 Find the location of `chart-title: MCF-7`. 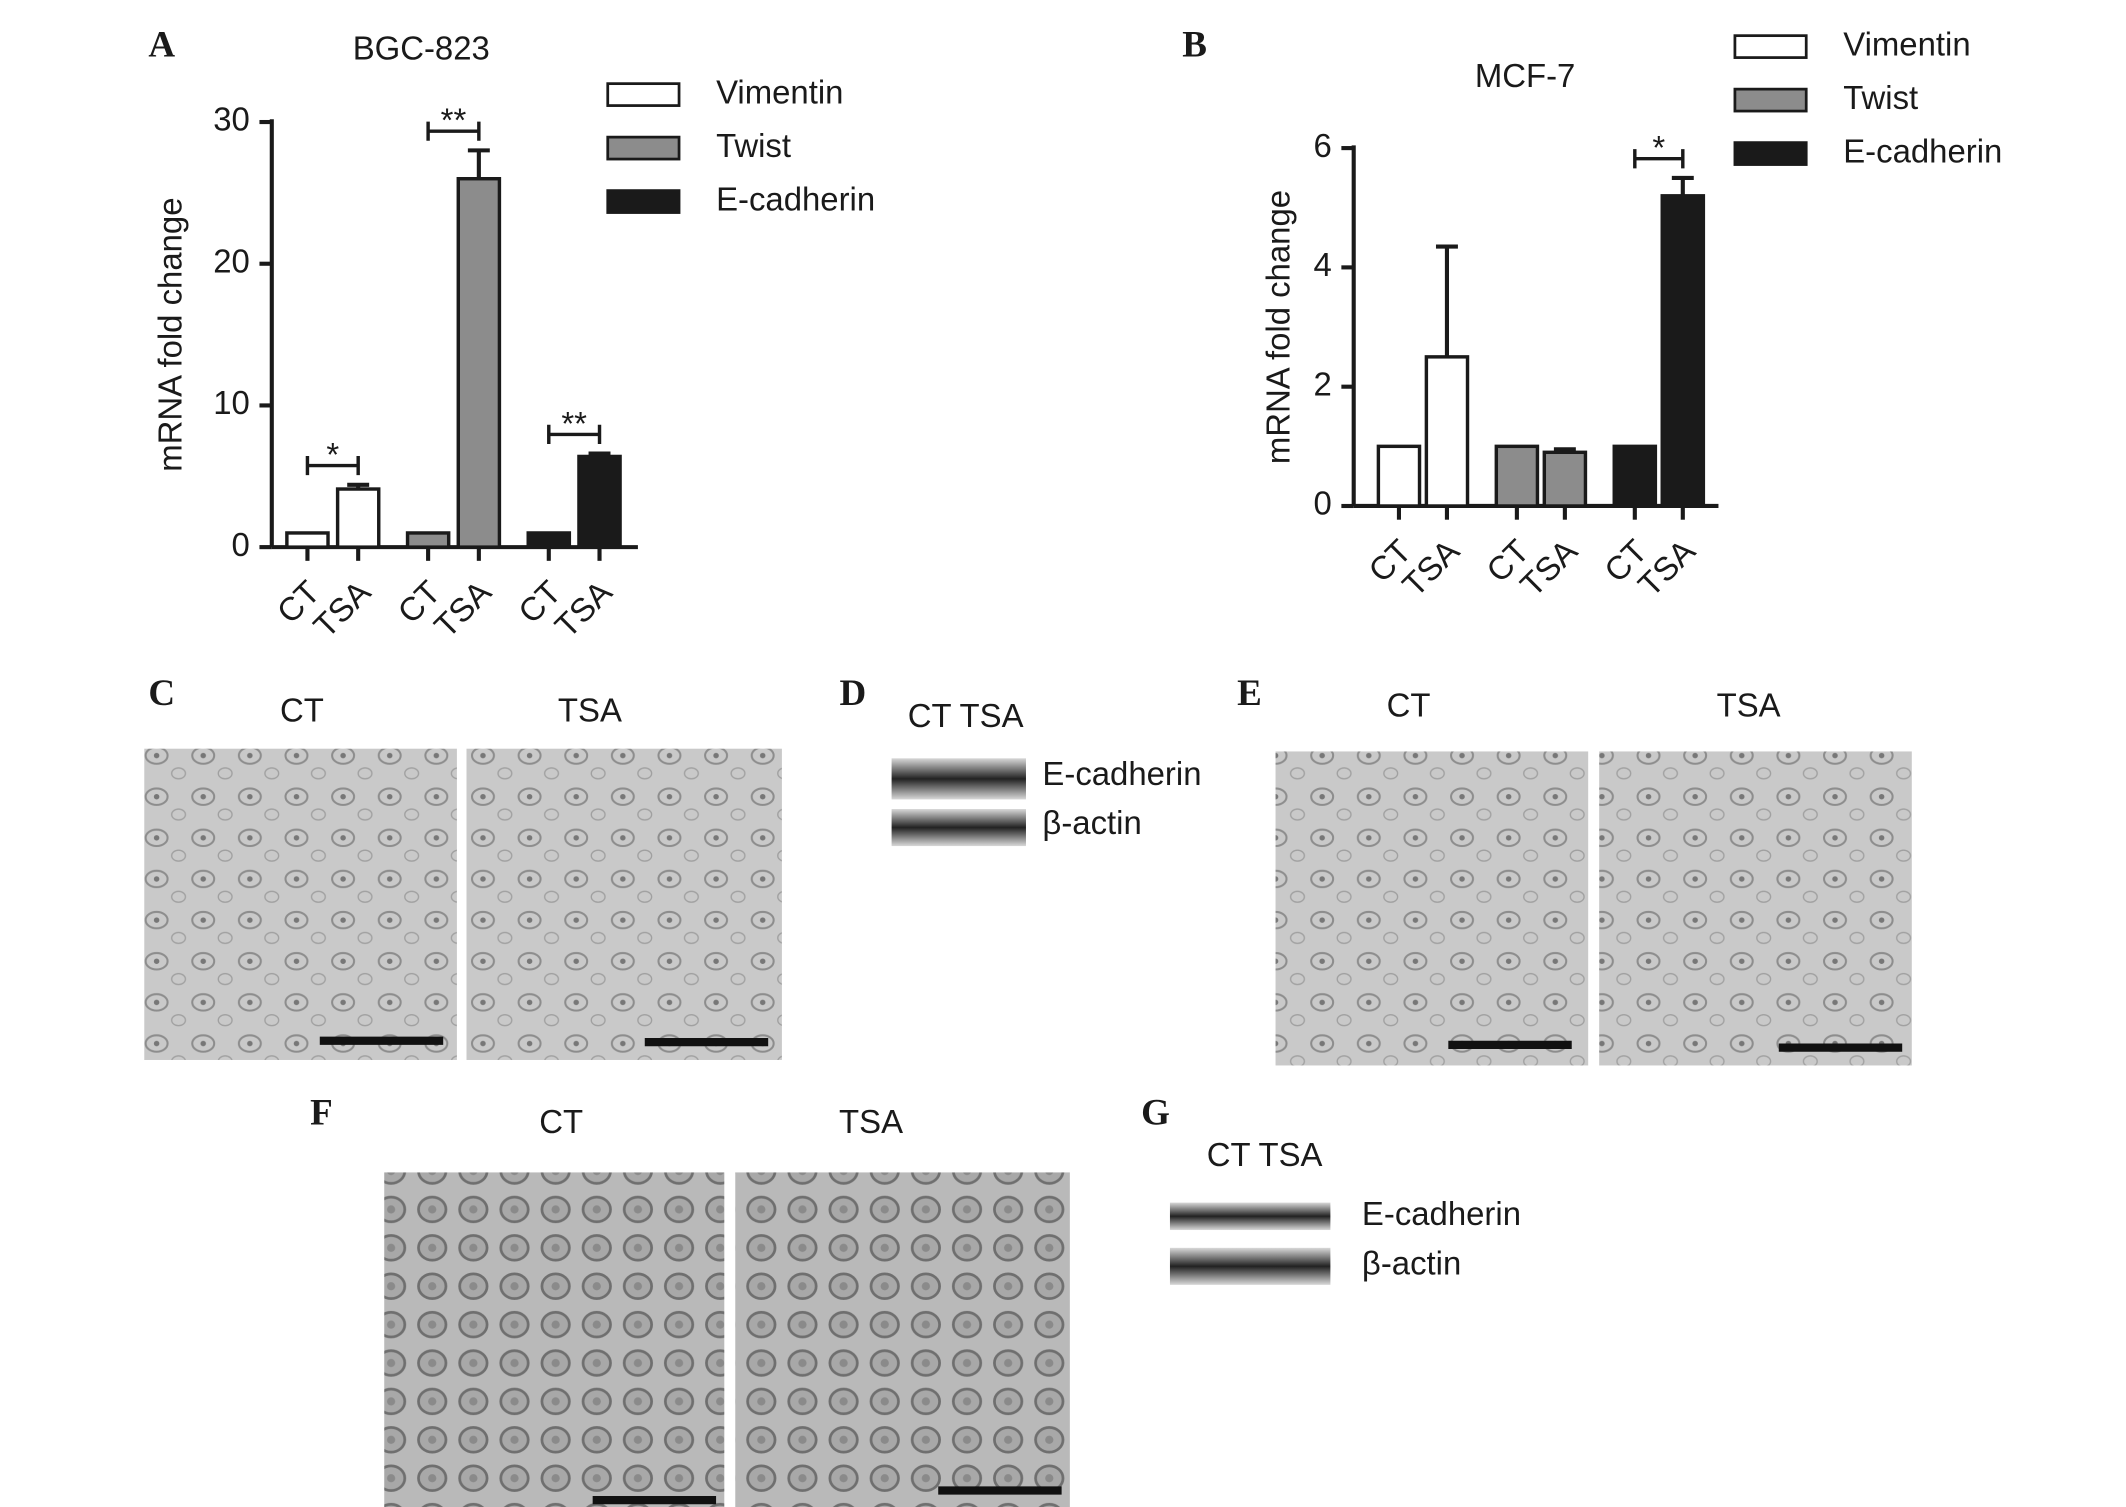

chart-title: MCF-7 is located at coordinates (1525, 75).